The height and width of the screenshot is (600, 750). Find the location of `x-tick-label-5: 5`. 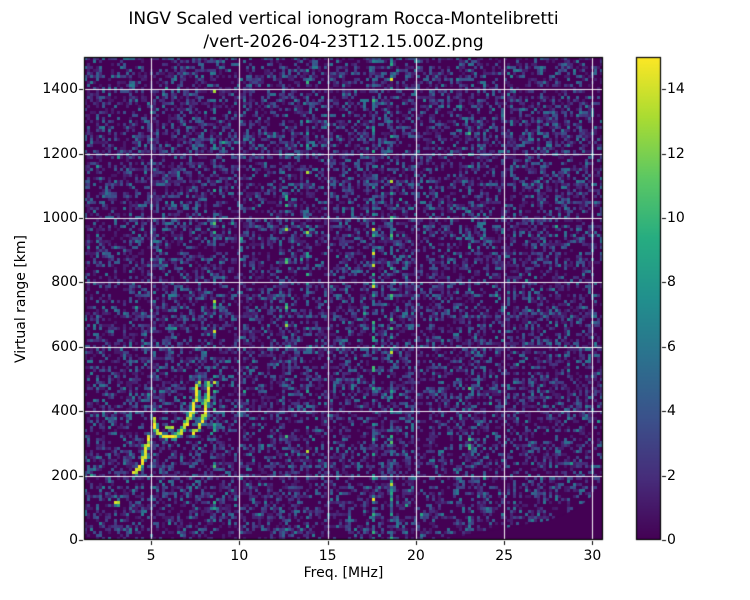

x-tick-label-5: 5 is located at coordinates (151, 556).